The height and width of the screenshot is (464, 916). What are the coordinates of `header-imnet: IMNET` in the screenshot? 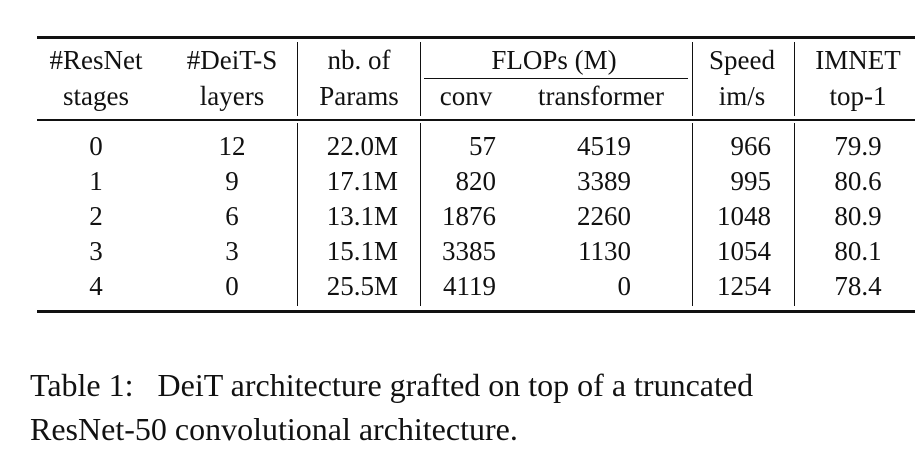 It's located at (858, 60).